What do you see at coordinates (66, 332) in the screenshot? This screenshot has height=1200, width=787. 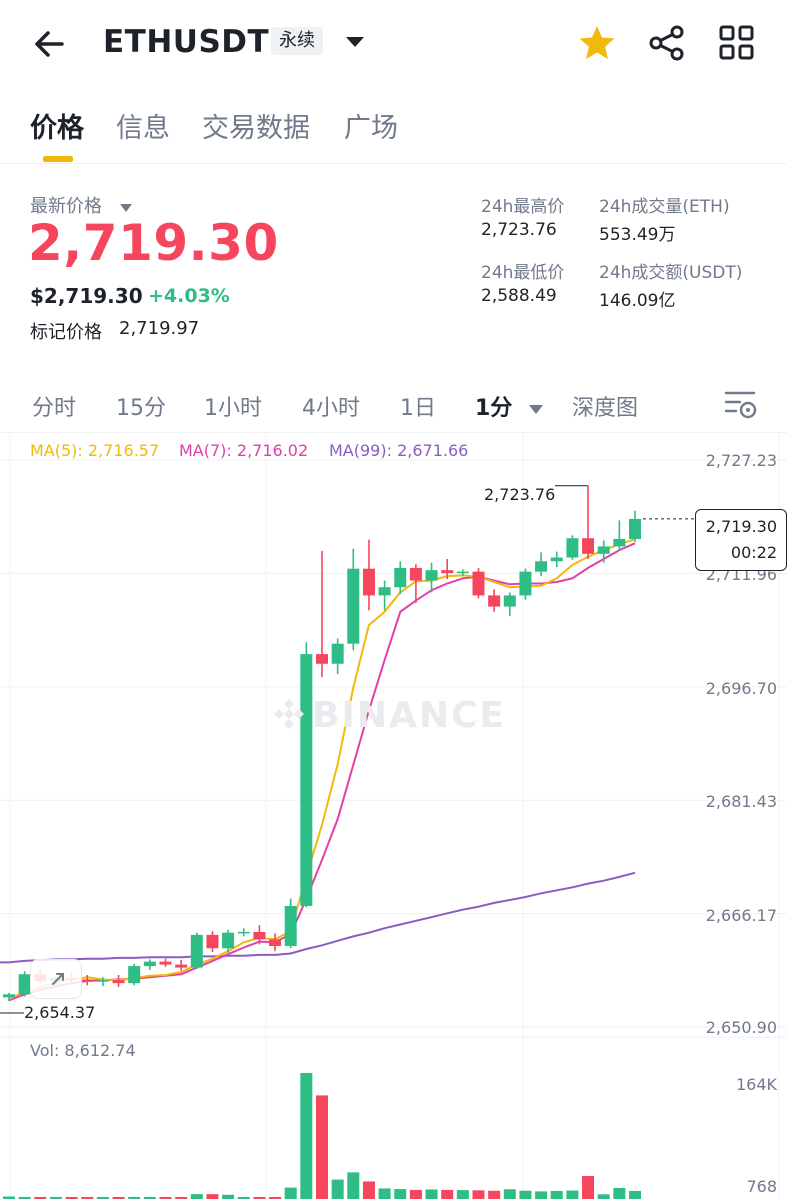 I see `mark-price-label: 标记价格` at bounding box center [66, 332].